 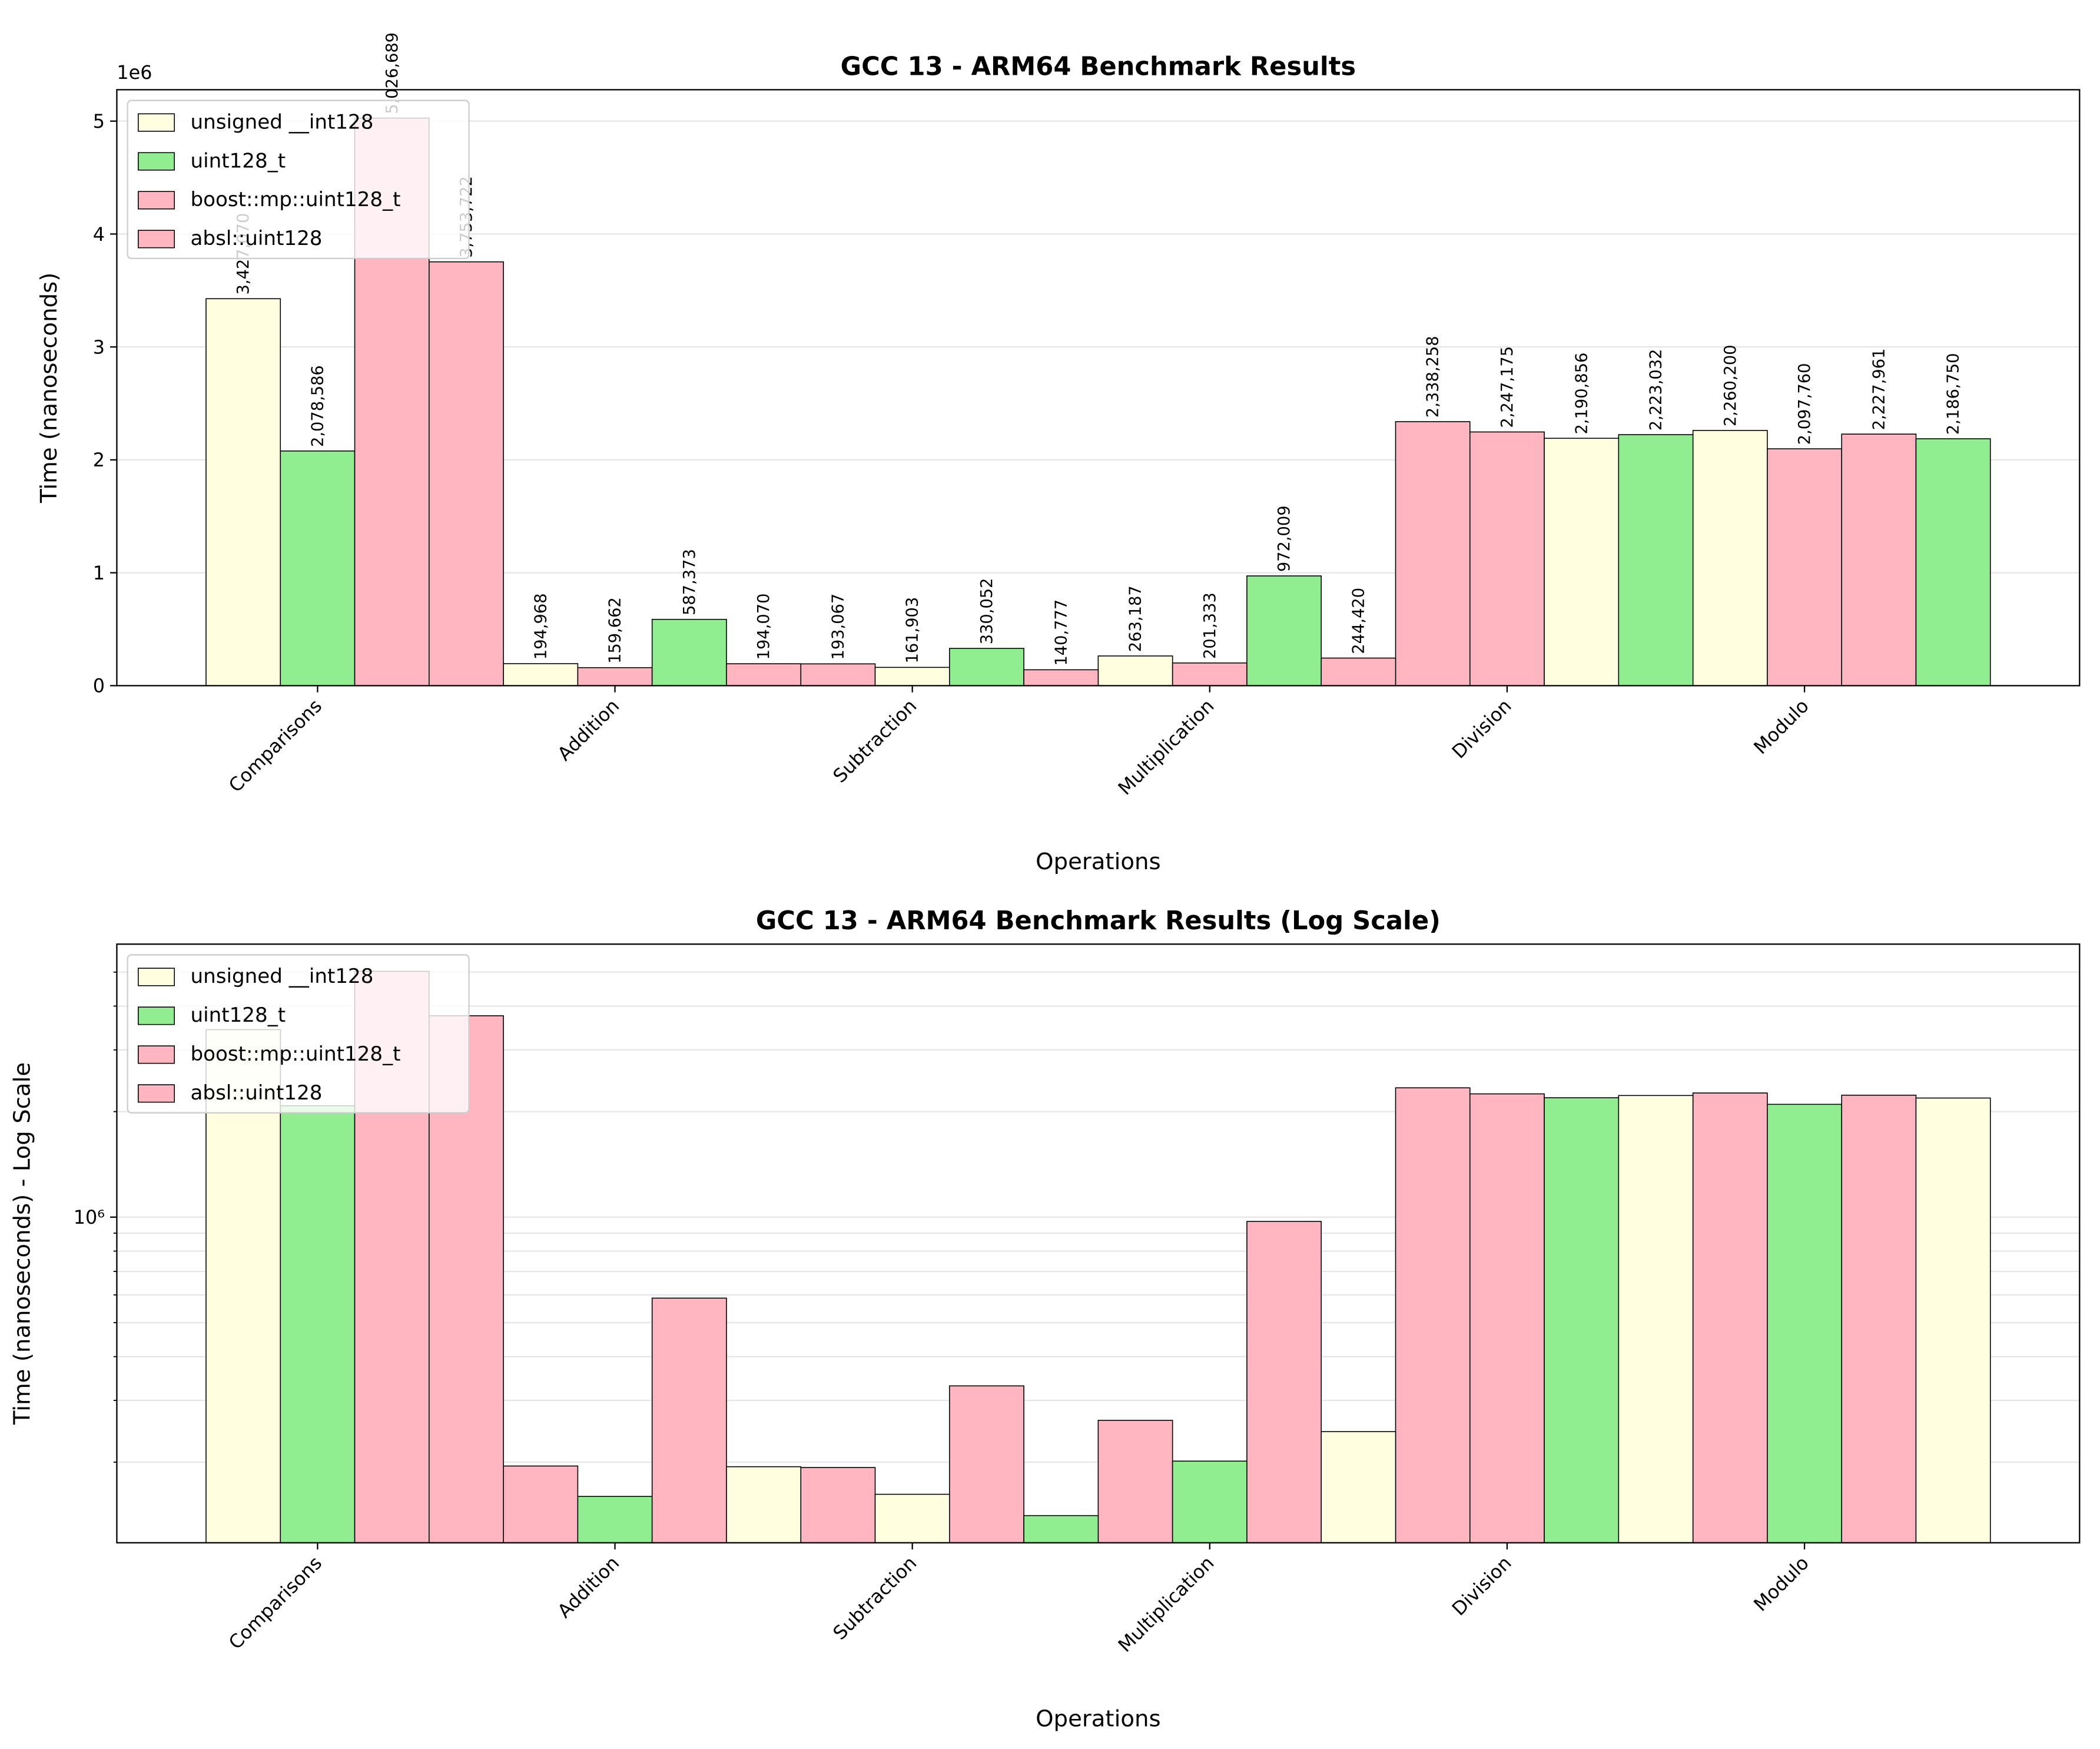 What do you see at coordinates (99, 348) in the screenshot?
I see `y-tick-label: 3` at bounding box center [99, 348].